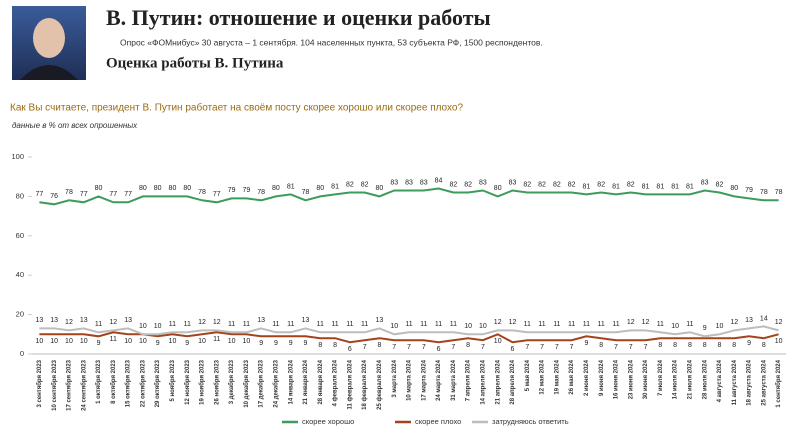 Image resolution: width=800 pixels, height=437 pixels. Describe the element at coordinates (454, 380) in the screenshot. I see `x-tick-label: 31 марта 2024` at that location.